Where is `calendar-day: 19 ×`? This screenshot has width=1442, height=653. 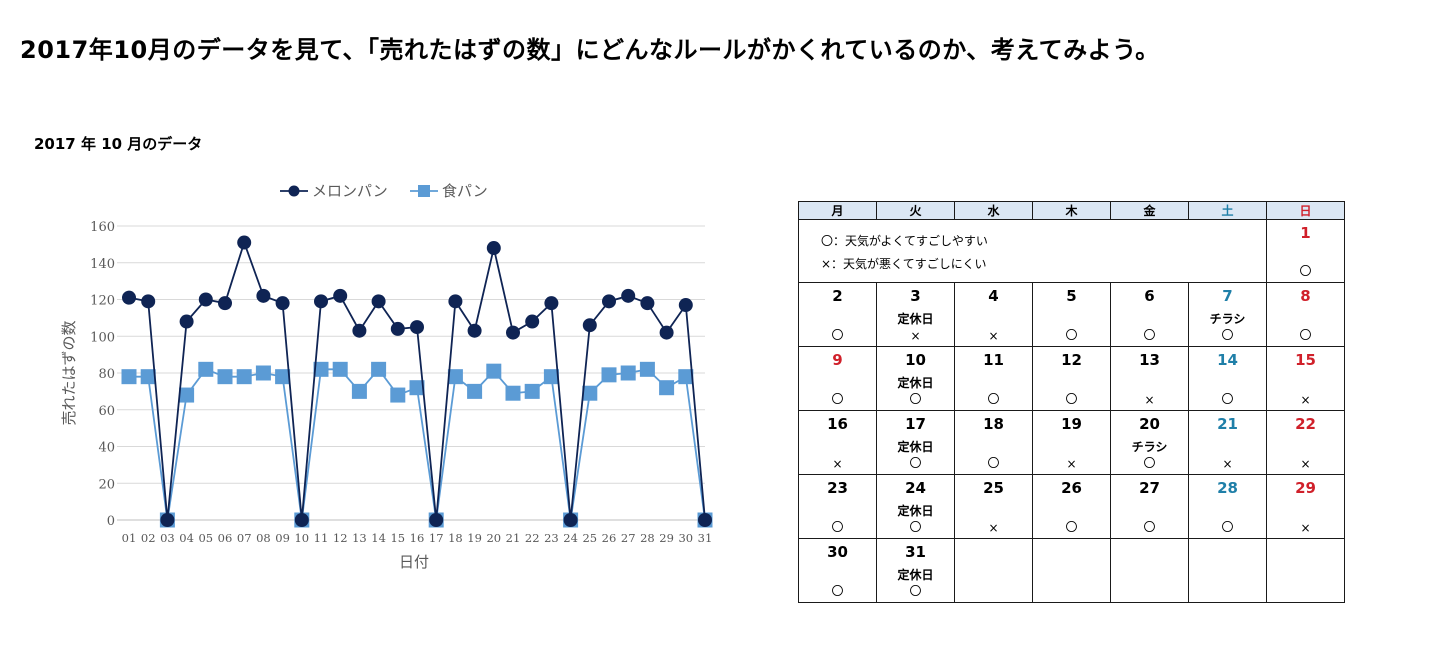
calendar-day: 19 × is located at coordinates (1071, 442).